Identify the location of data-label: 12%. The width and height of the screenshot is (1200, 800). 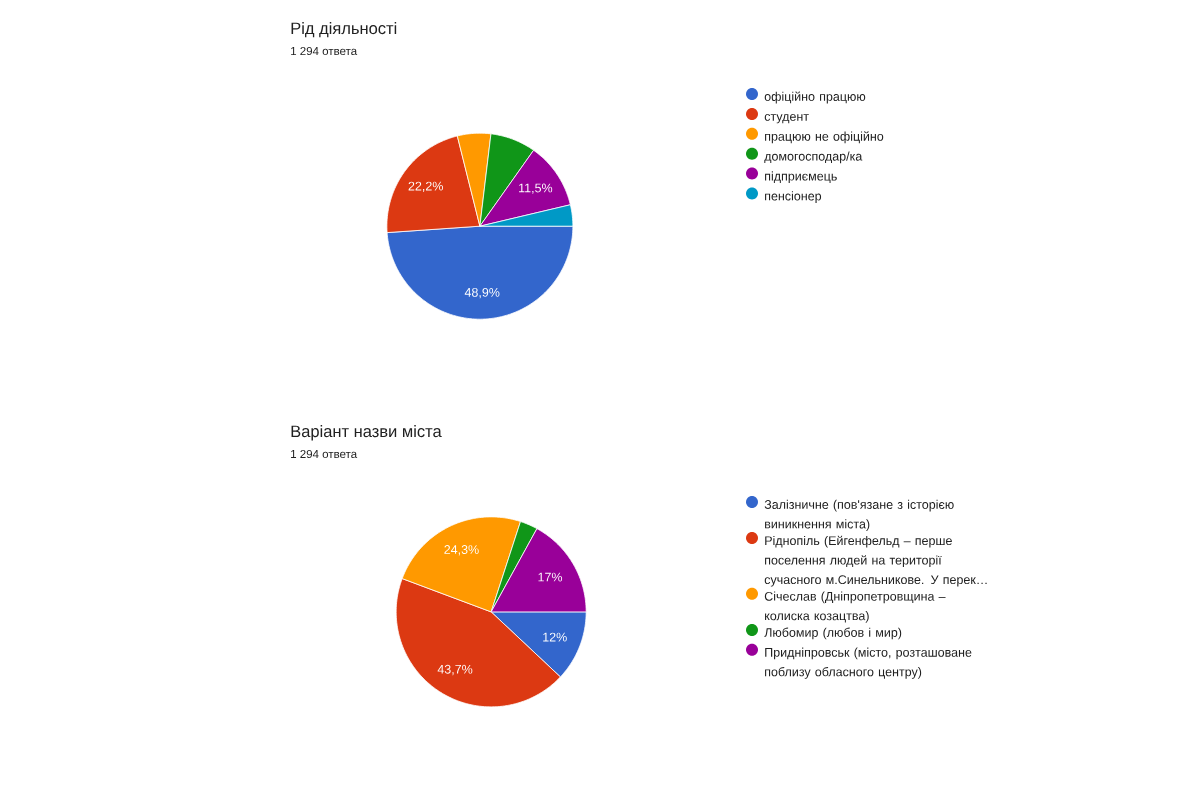
(555, 637).